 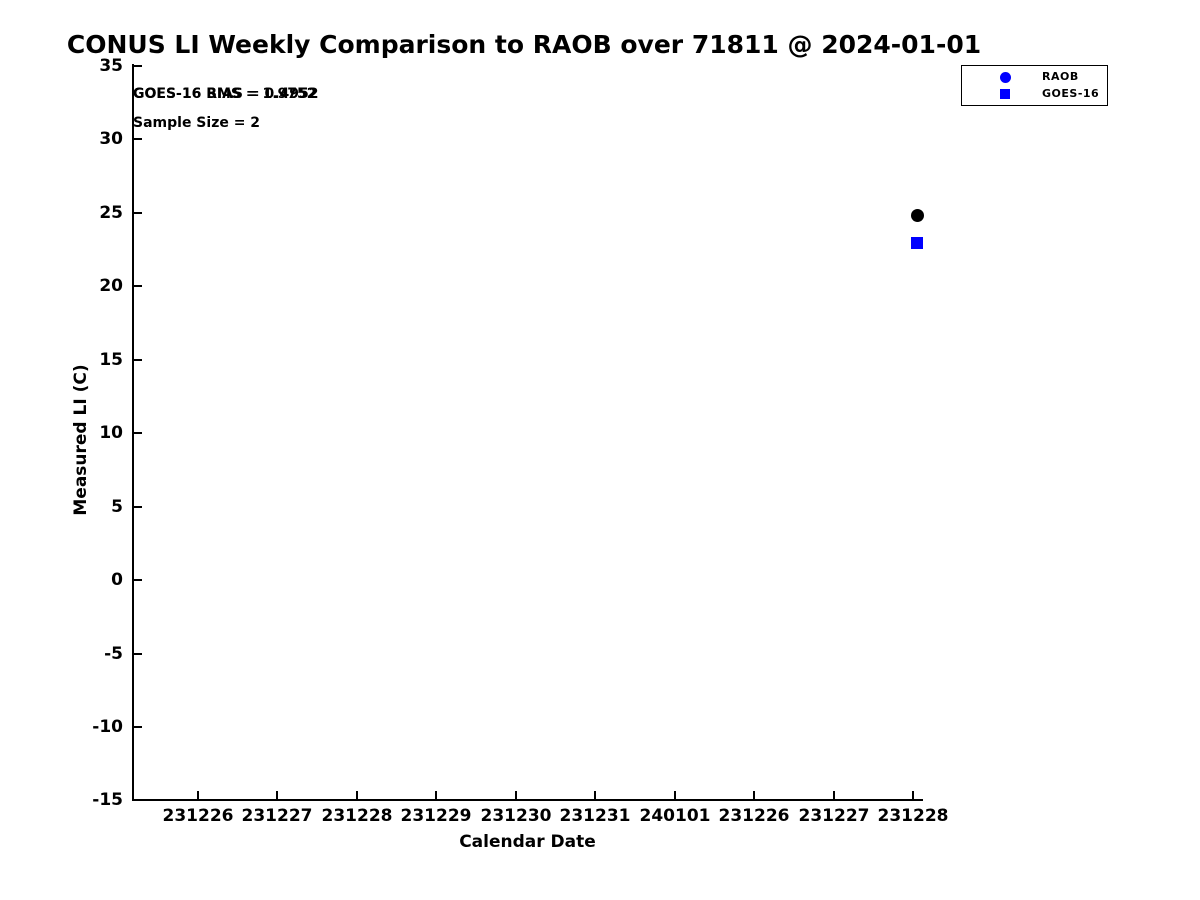 I want to click on y-tick-label: 10, so click(x=111, y=433).